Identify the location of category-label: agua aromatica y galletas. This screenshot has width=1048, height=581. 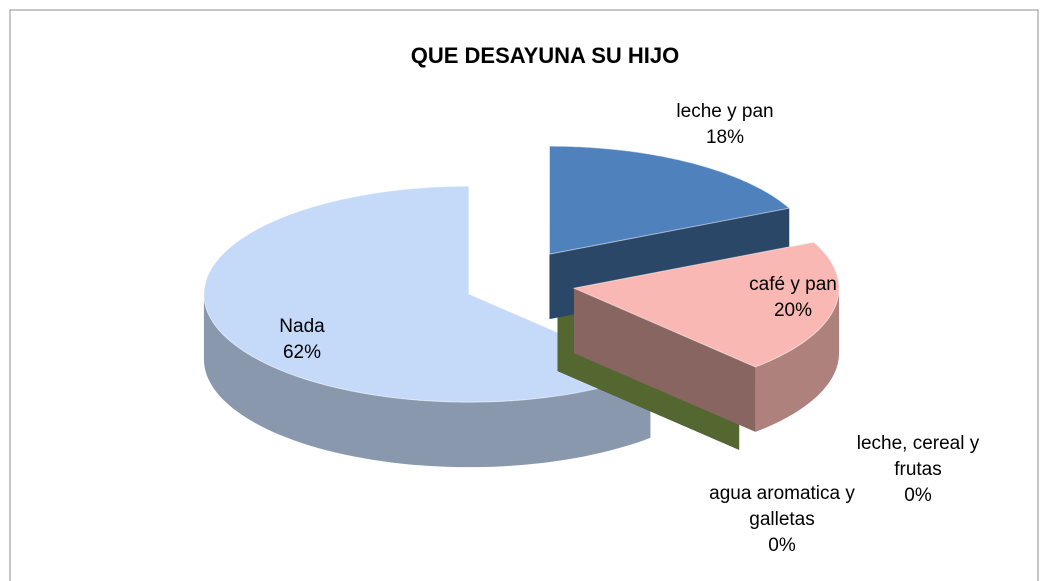
(782, 506).